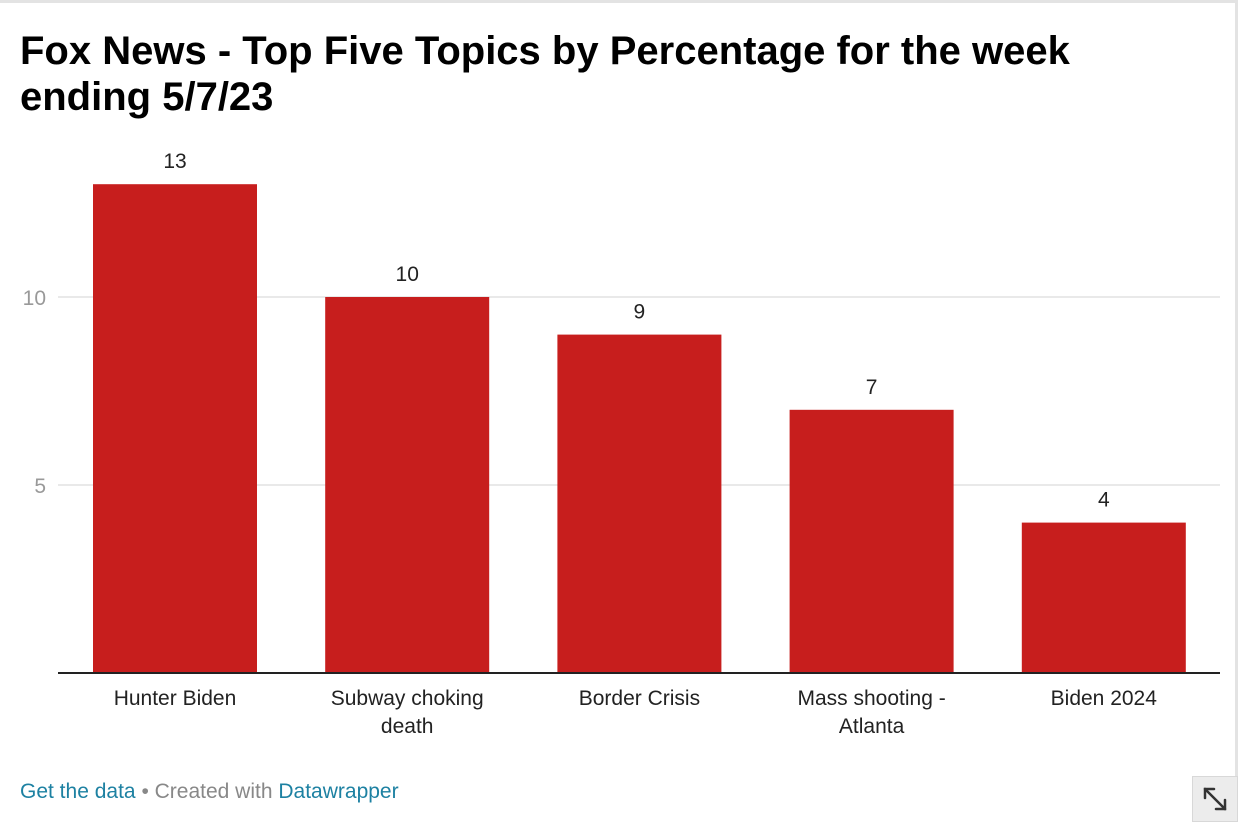 The width and height of the screenshot is (1246, 826). I want to click on x-tick-label: Hunter Biden, so click(175, 698).